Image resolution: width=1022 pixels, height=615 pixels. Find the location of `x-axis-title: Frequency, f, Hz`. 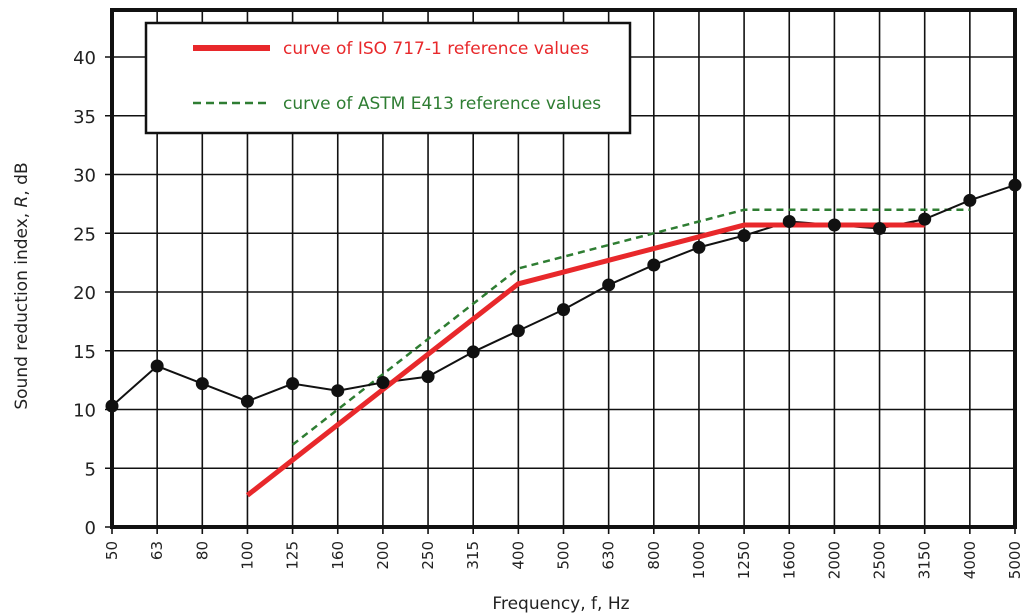

x-axis-title: Frequency, f, Hz is located at coordinates (560, 604).